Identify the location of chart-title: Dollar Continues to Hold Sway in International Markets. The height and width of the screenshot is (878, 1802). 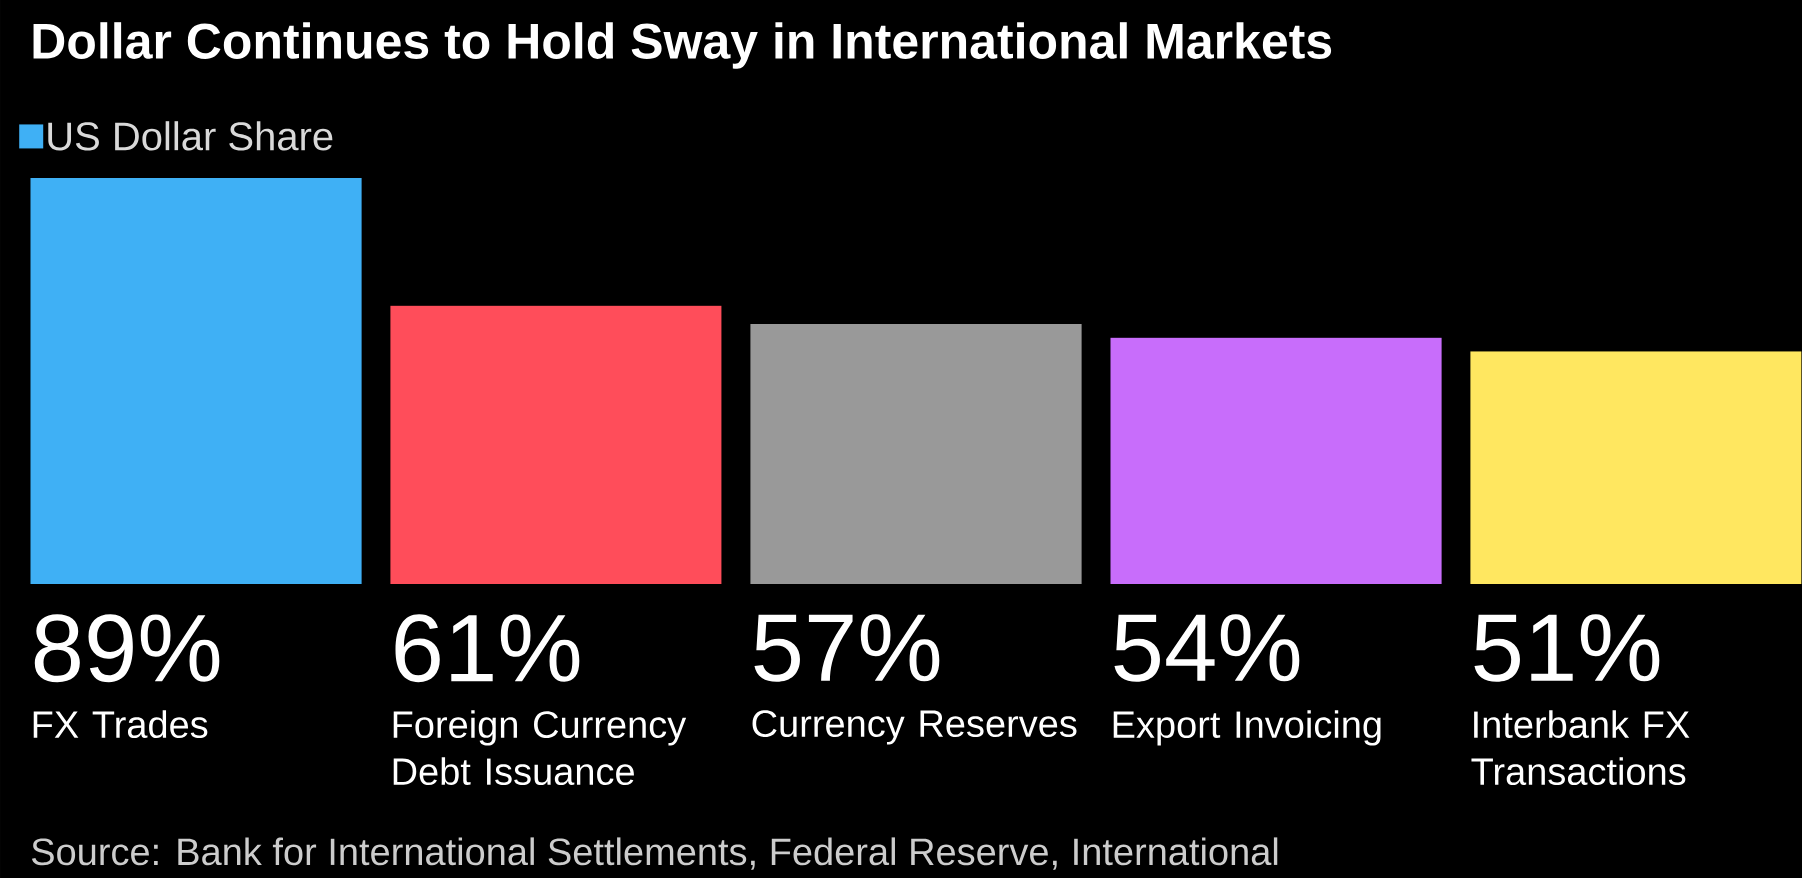
(682, 45).